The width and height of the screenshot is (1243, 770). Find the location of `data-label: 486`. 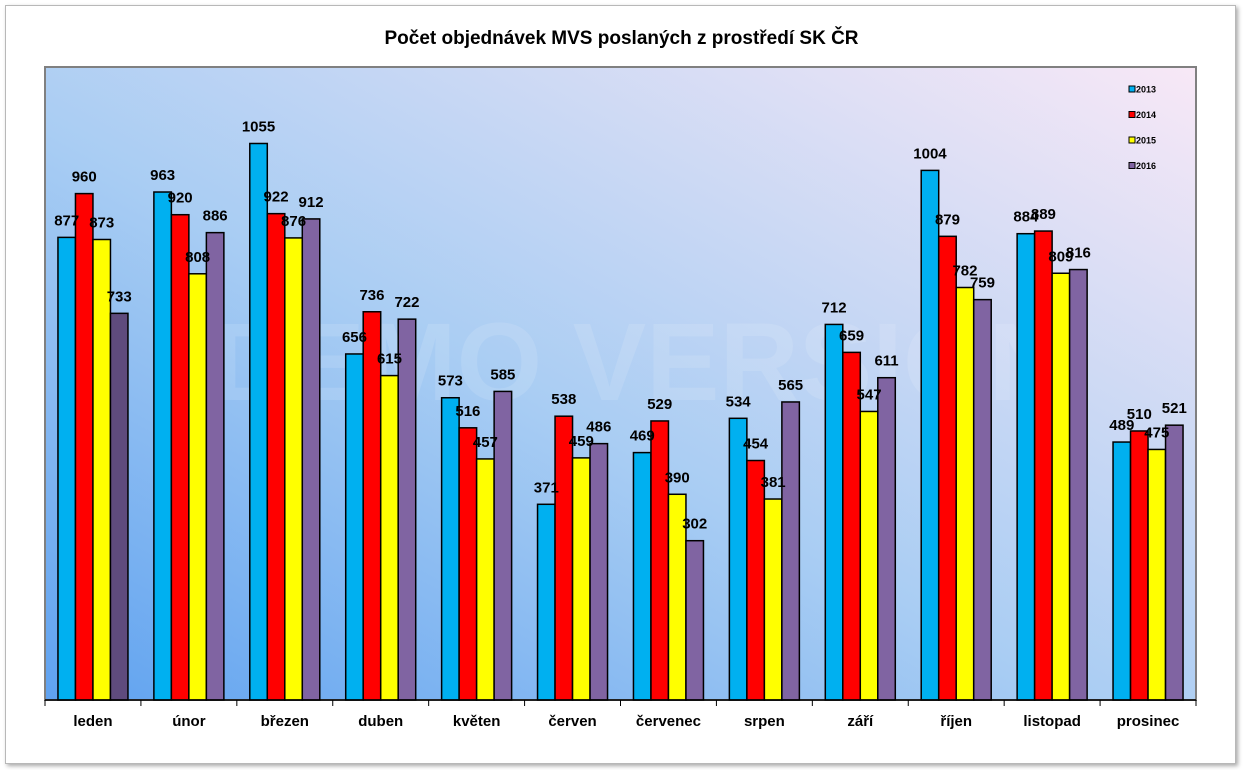

data-label: 486 is located at coordinates (598, 427).